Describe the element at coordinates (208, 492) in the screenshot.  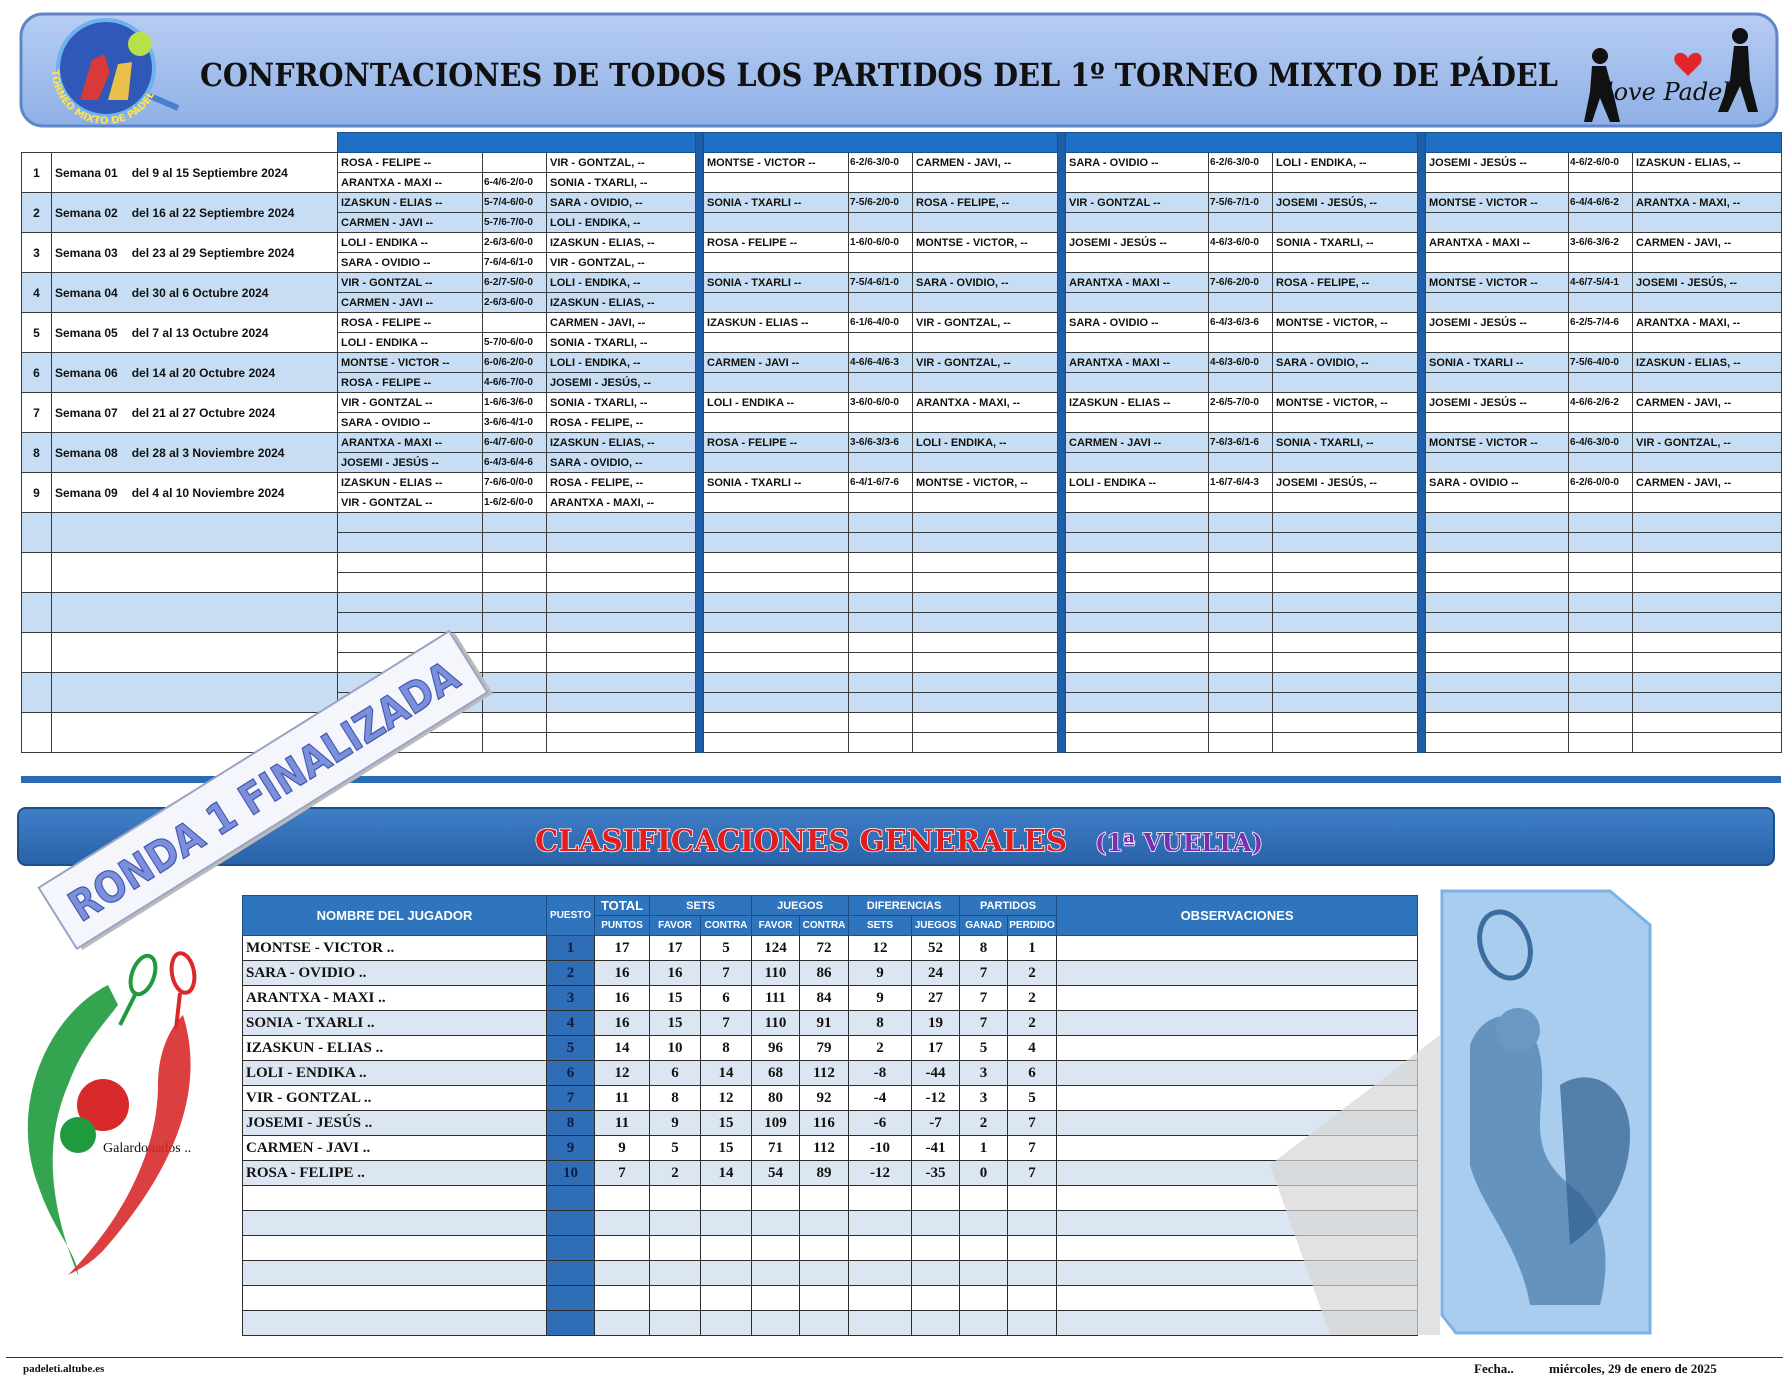
I see `week-dates: del 4 al 10 Noviembre 2024` at that location.